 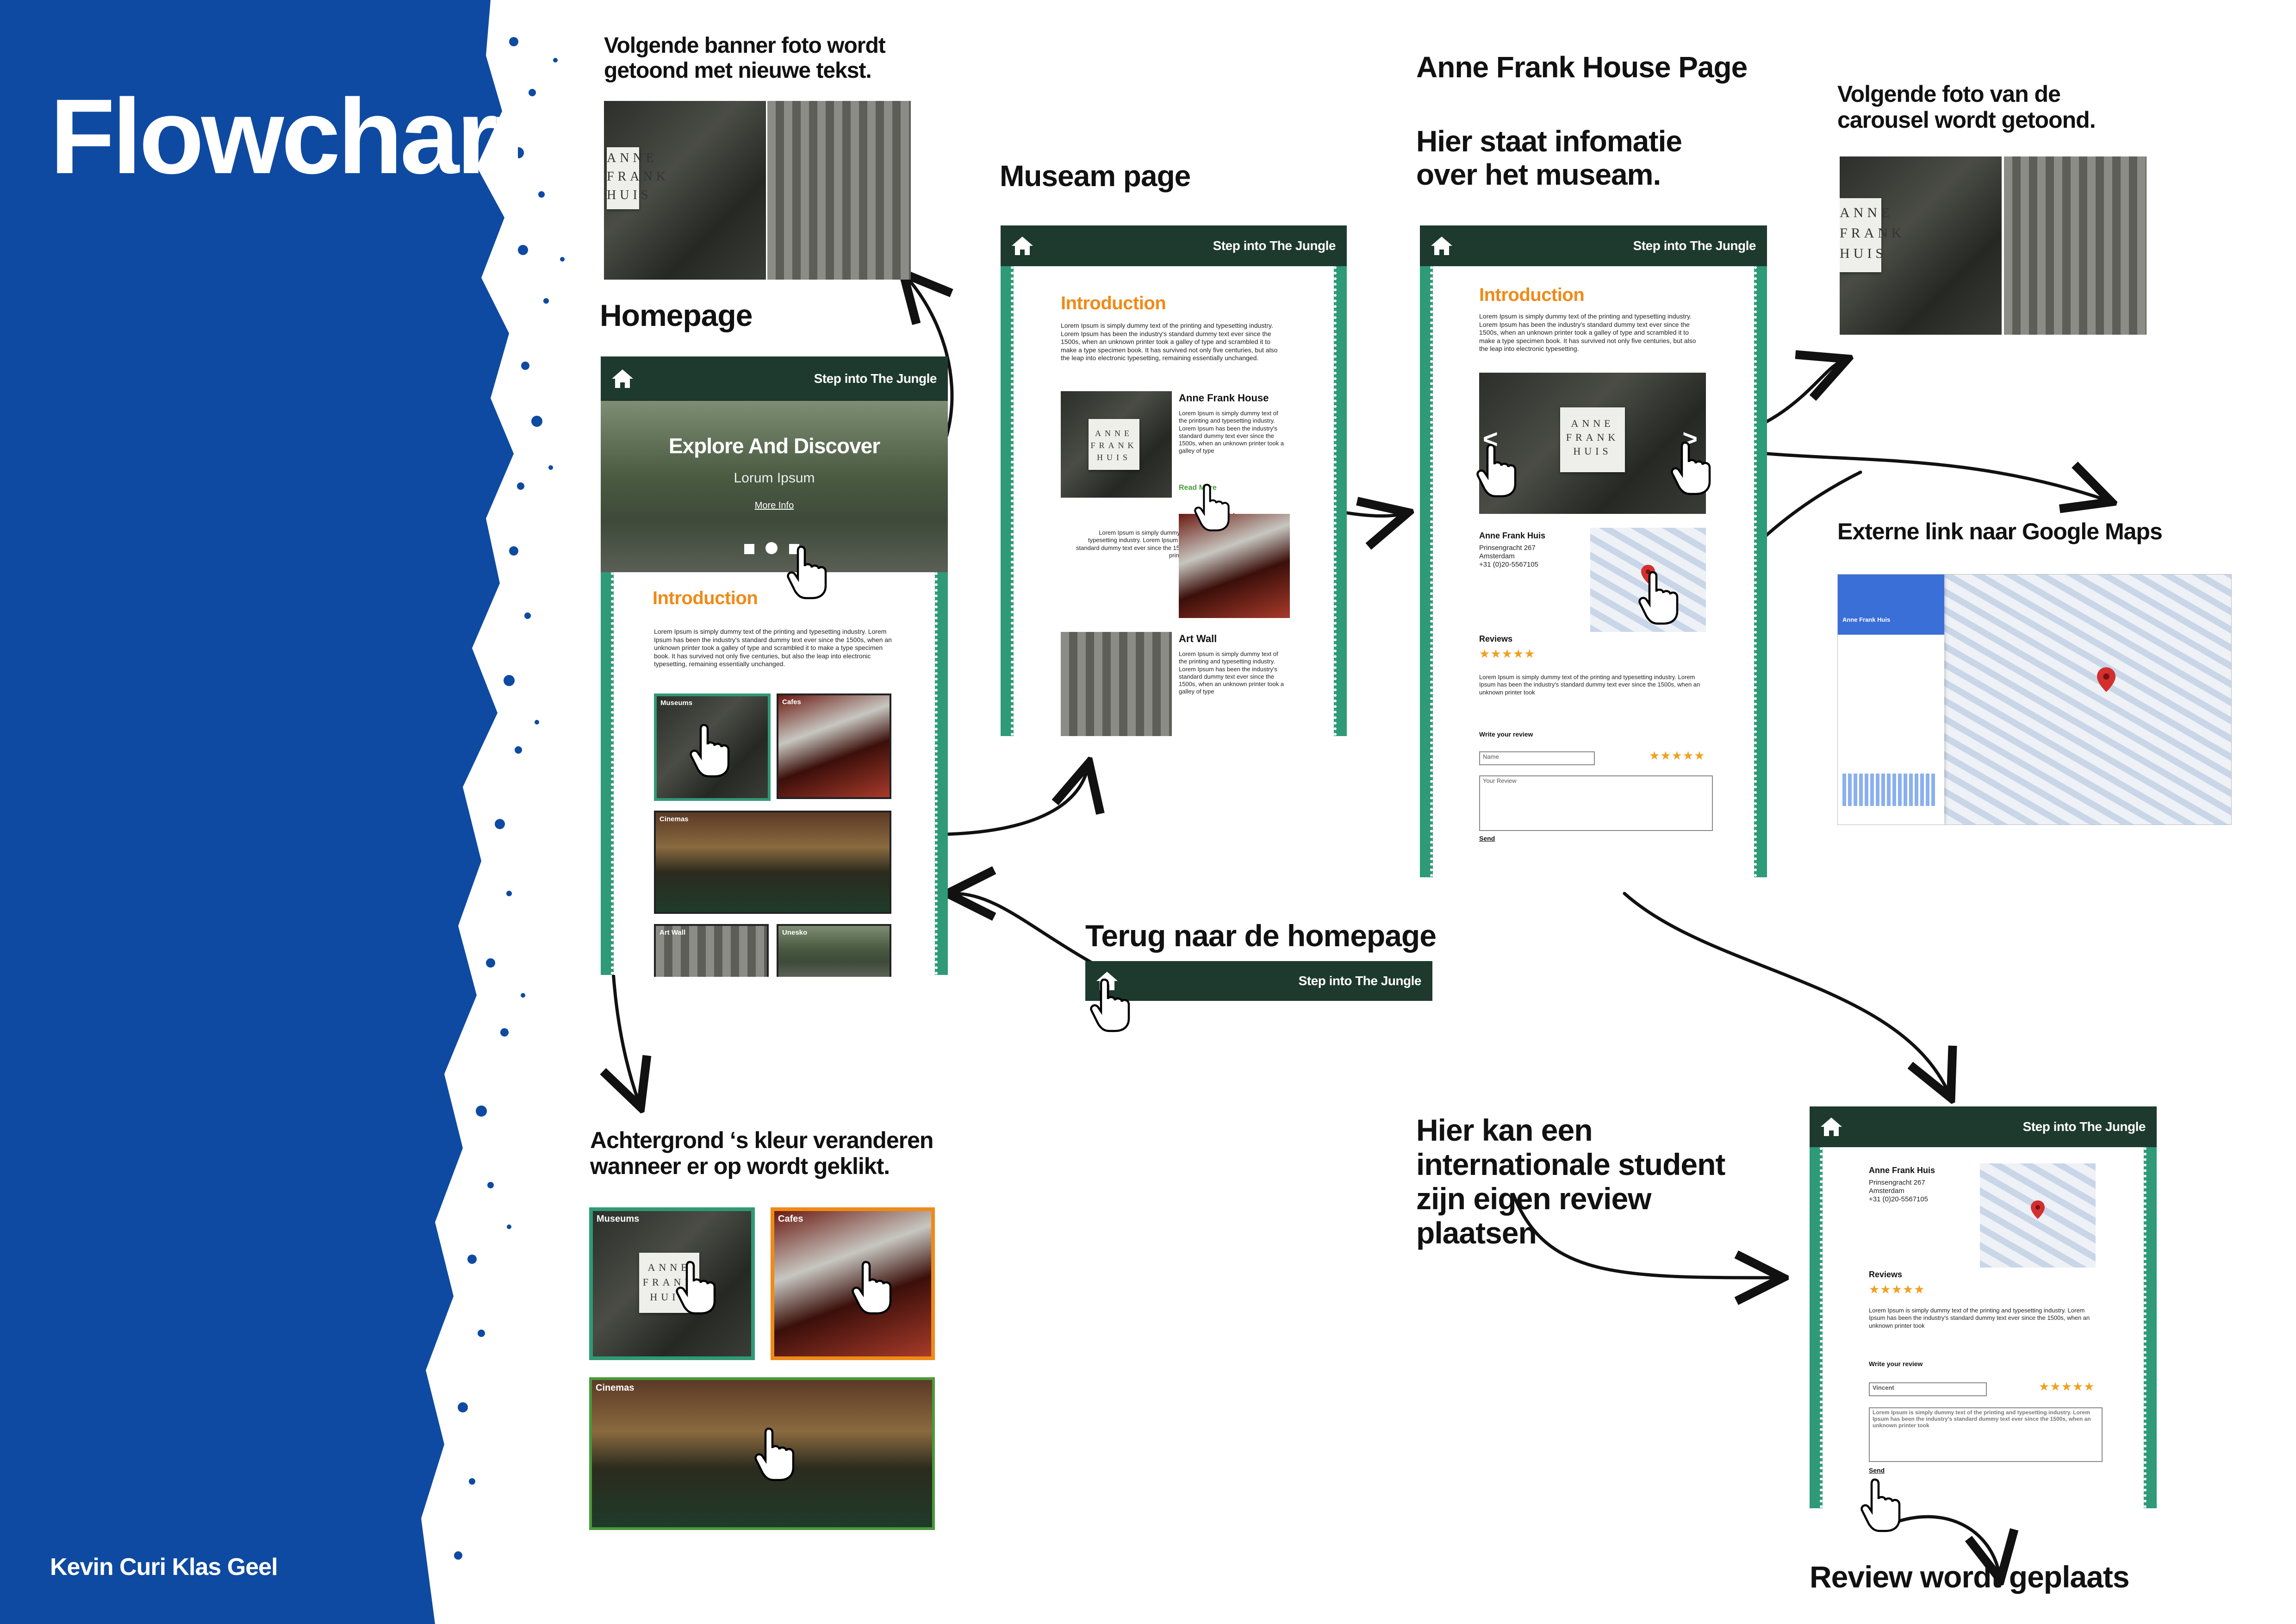 I want to click on review-address-phone: +31 (0)20-5567105, so click(x=1899, y=1199).